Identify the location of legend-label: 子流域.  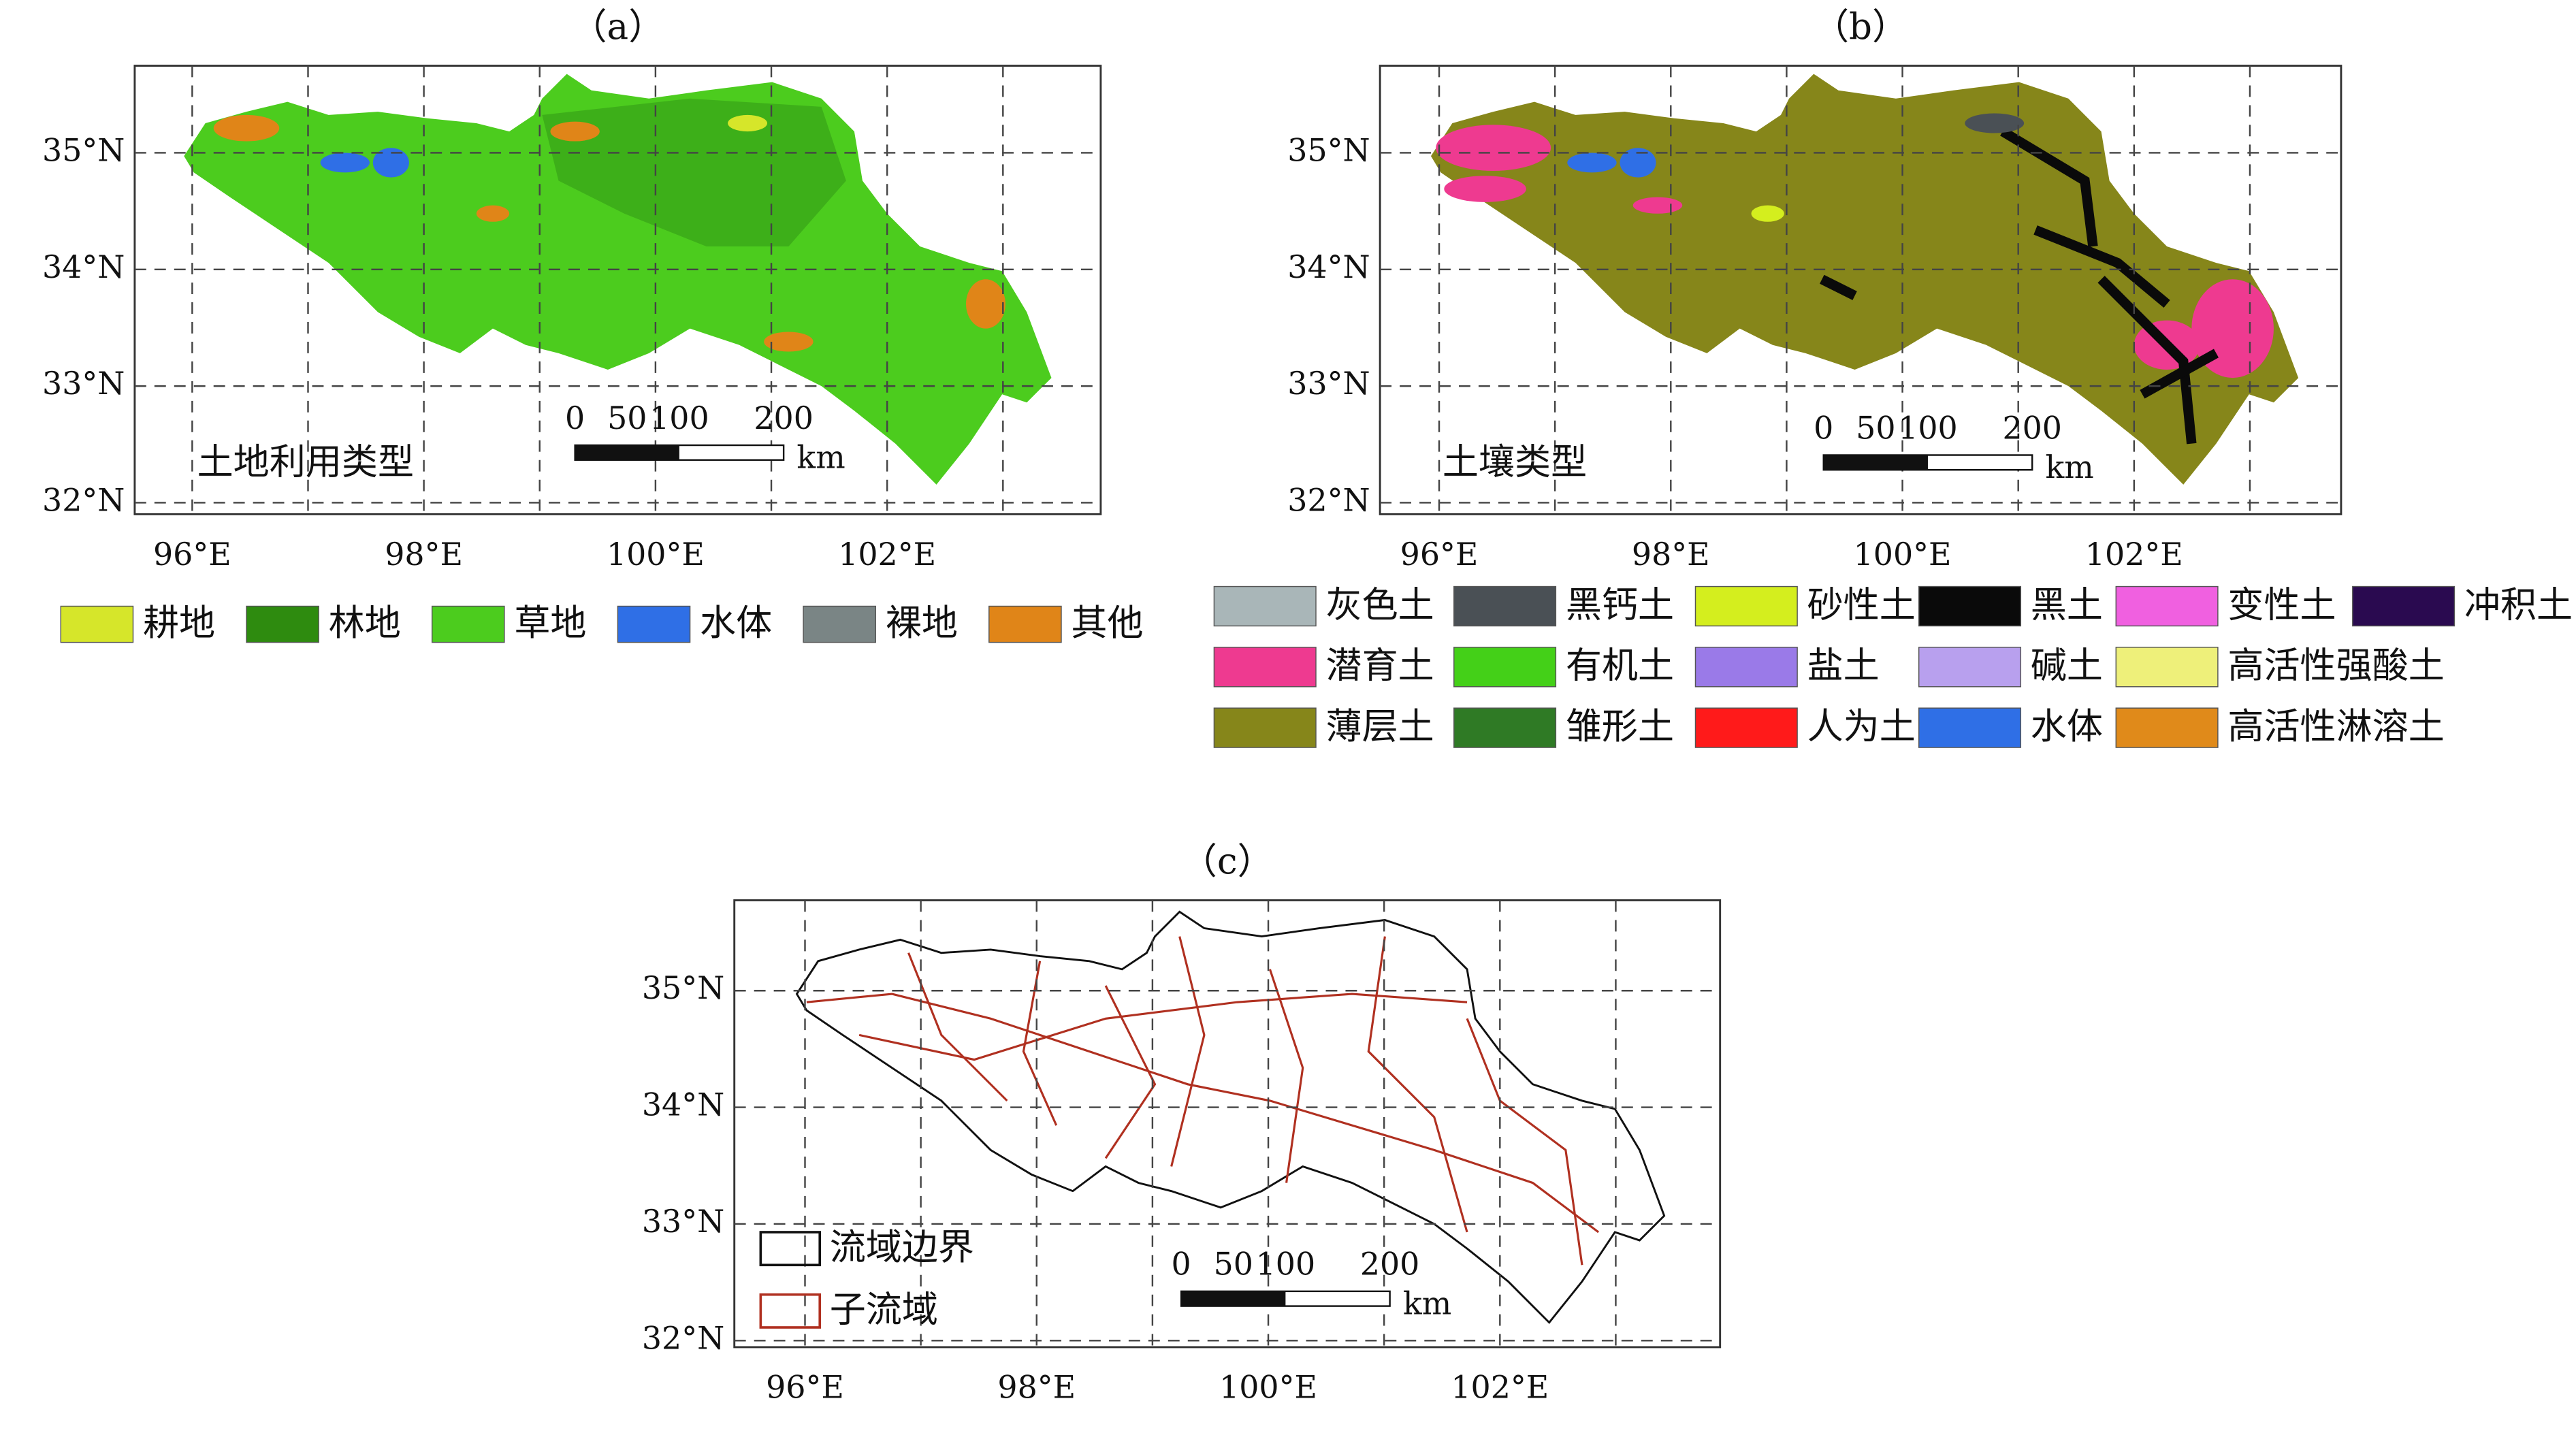
(884, 1310).